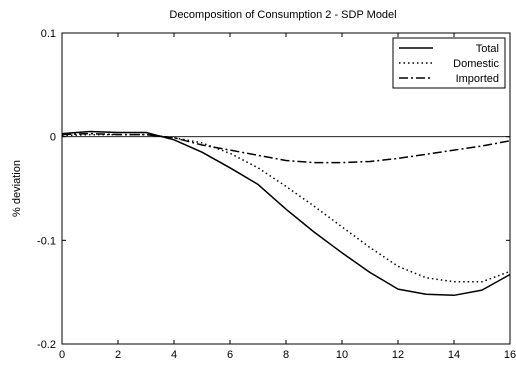  Describe the element at coordinates (510, 355) in the screenshot. I see `x-tick-label: 16` at that location.